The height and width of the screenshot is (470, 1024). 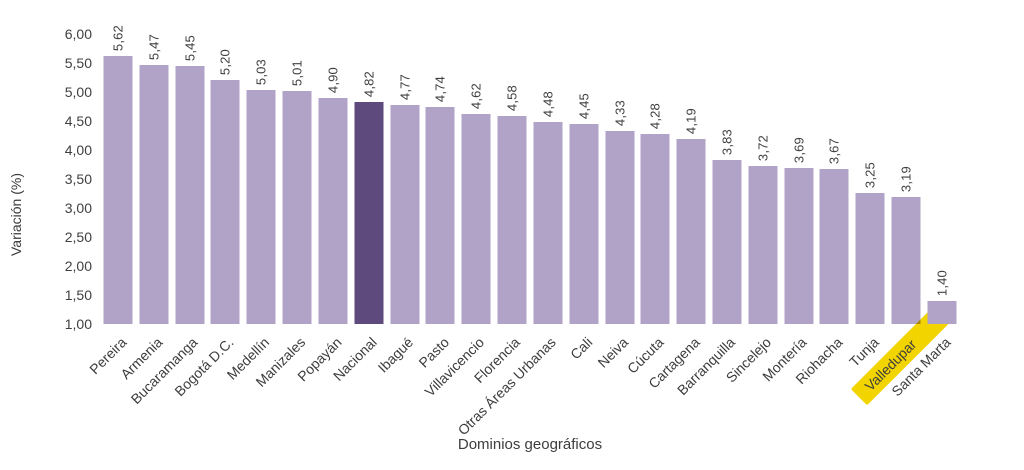 What do you see at coordinates (512, 97) in the screenshot?
I see `bar-value-label: 4,58` at bounding box center [512, 97].